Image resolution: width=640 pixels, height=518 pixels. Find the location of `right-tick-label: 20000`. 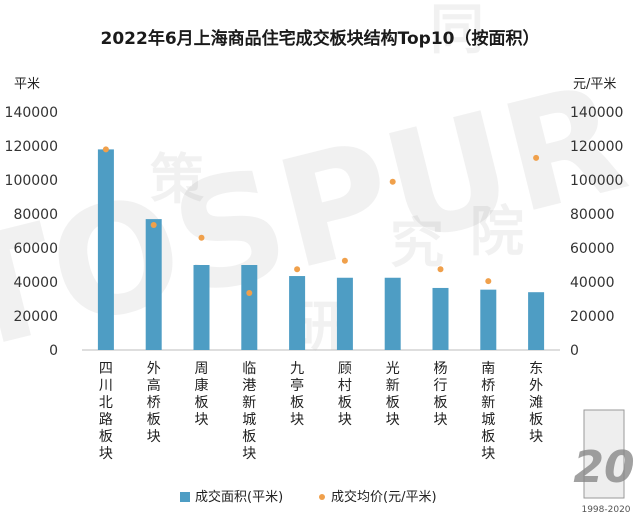

right-tick-label: 20000 is located at coordinates (592, 317).